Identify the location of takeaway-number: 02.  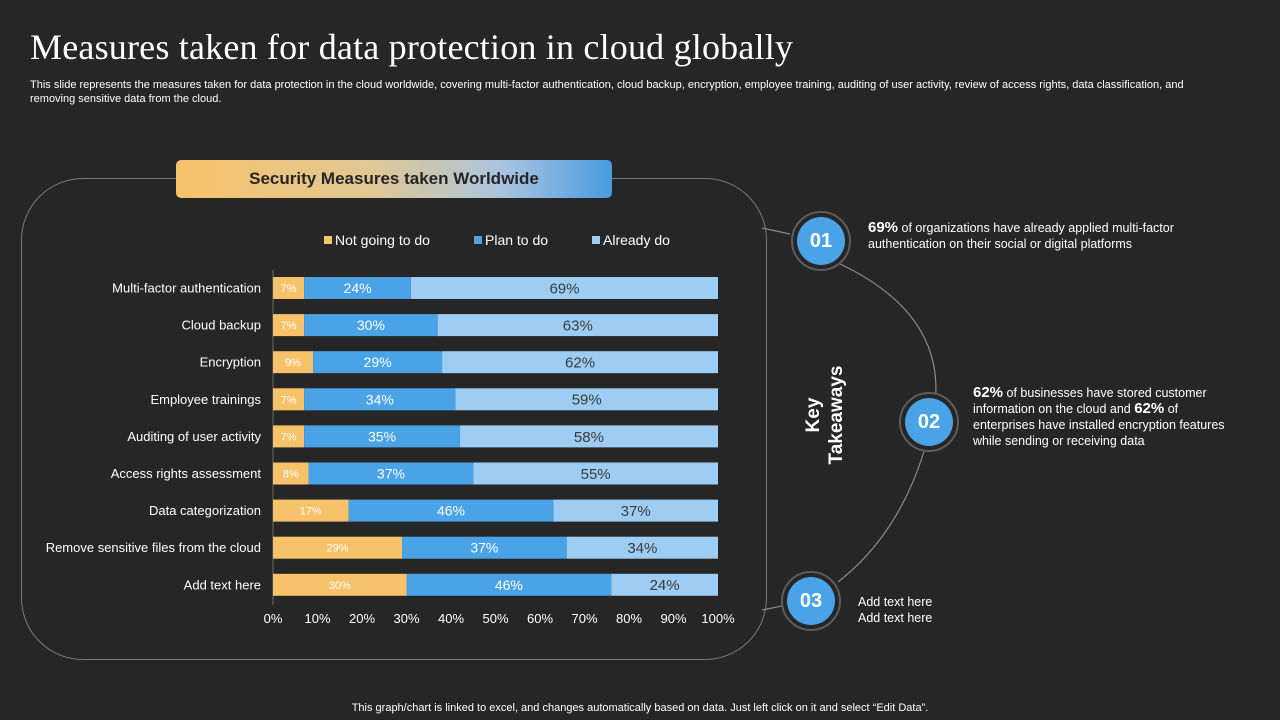
(929, 422).